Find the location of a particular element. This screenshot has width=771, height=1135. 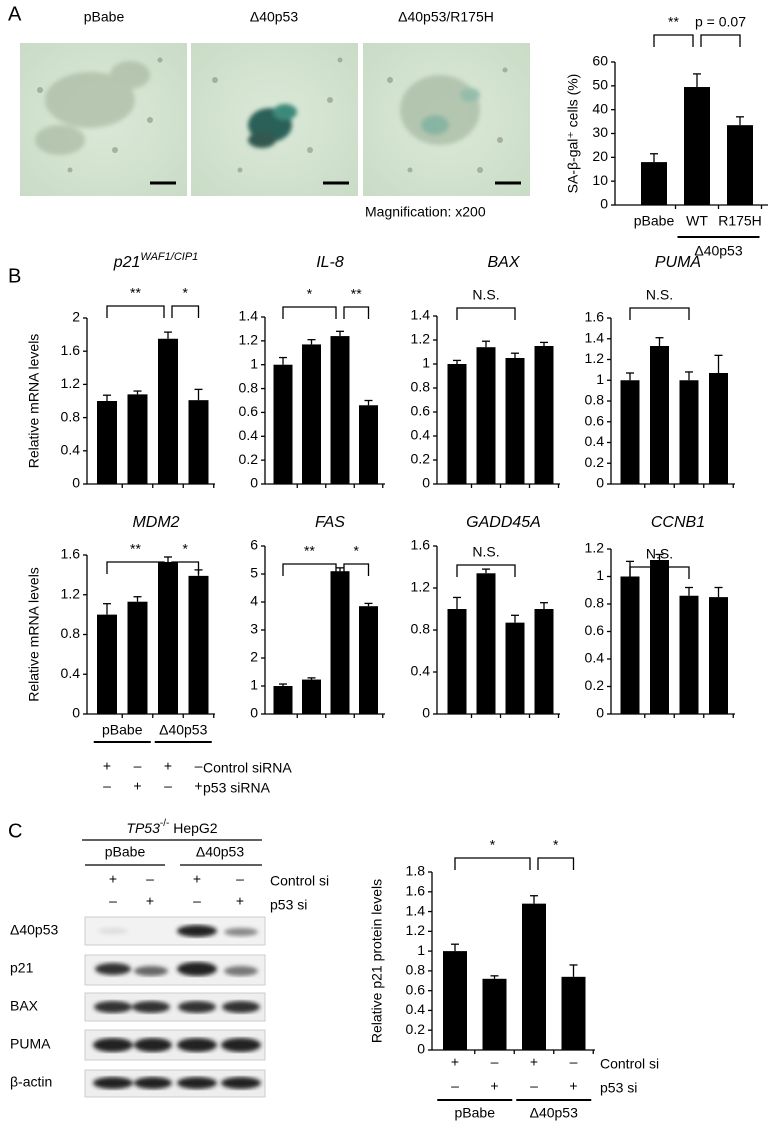

y-tick-label: 40 is located at coordinates (600, 108).